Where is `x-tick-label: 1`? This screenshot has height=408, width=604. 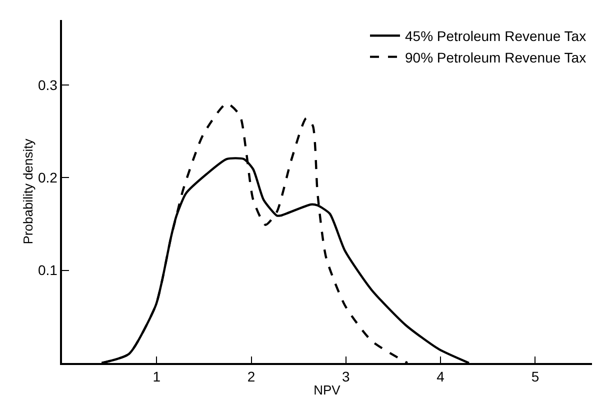
x-tick-label: 1 is located at coordinates (156, 376).